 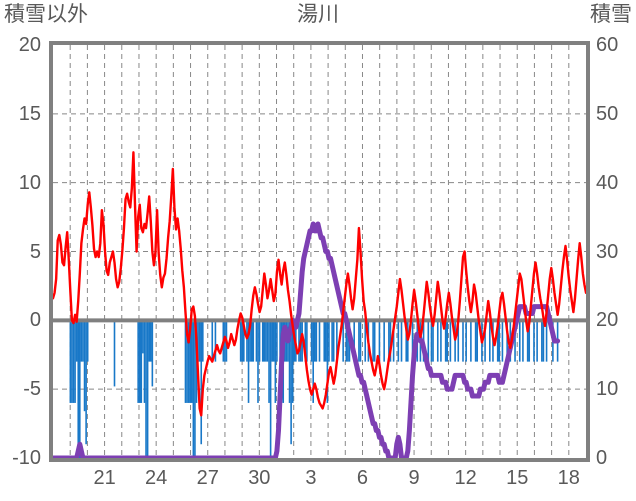 I want to click on left-tick-label: 15, so click(x=29, y=113).